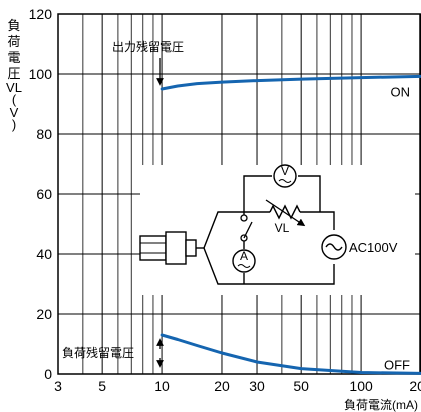 This screenshot has width=421, height=412. I want to click on x-tick-label: 20, so click(222, 386).